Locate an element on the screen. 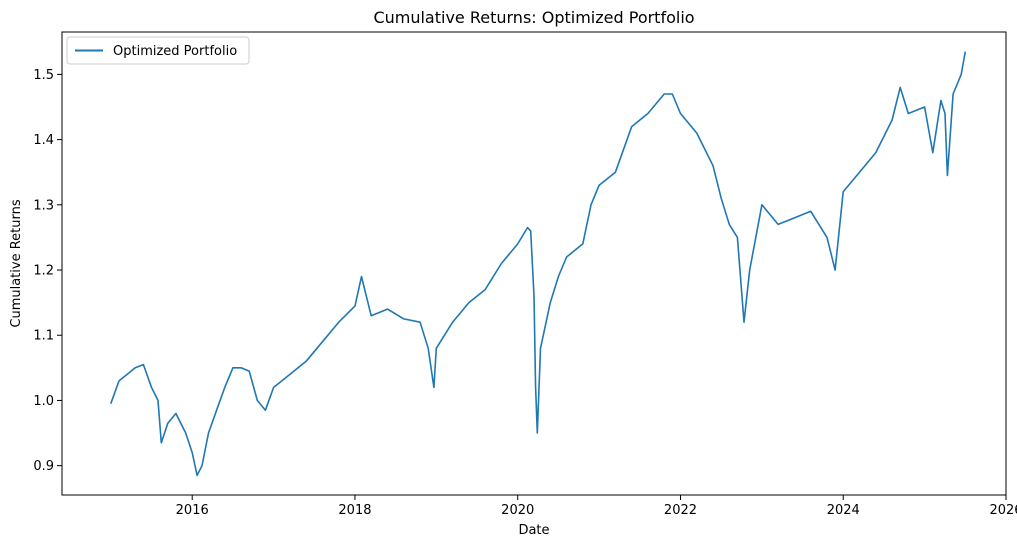 This screenshot has width=1017, height=547. x-tick-label: 2018 is located at coordinates (354, 510).